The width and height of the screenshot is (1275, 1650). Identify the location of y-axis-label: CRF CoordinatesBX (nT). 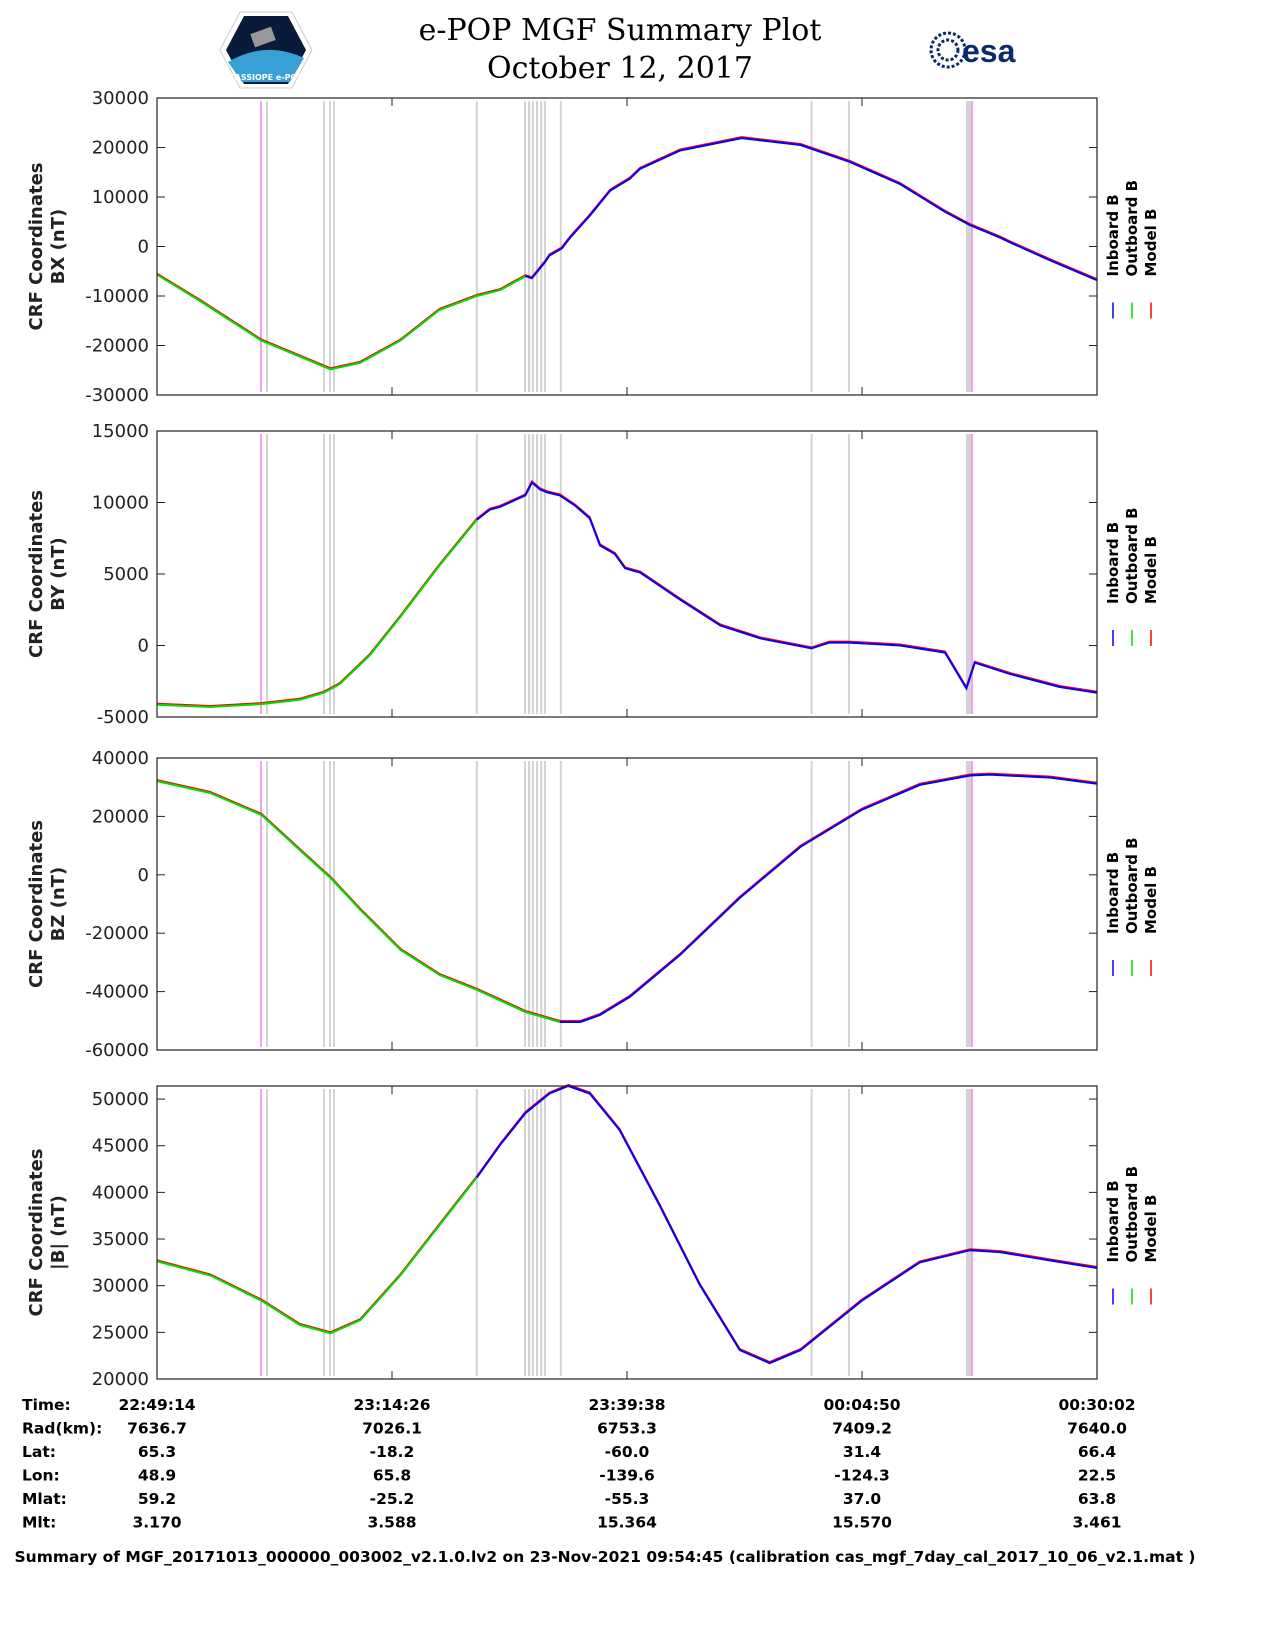
(47, 247).